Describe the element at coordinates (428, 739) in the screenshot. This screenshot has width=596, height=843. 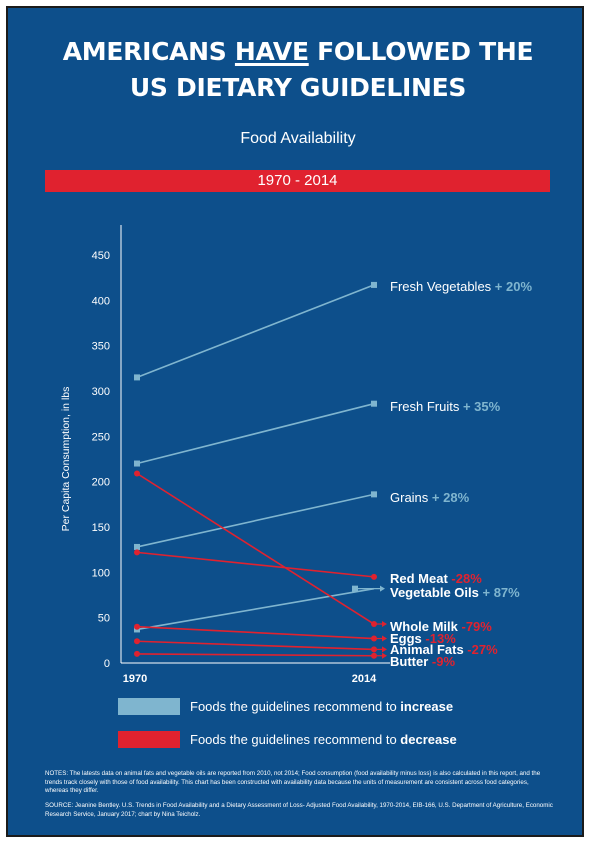
I see `legend-decrease-bold: decrease` at that location.